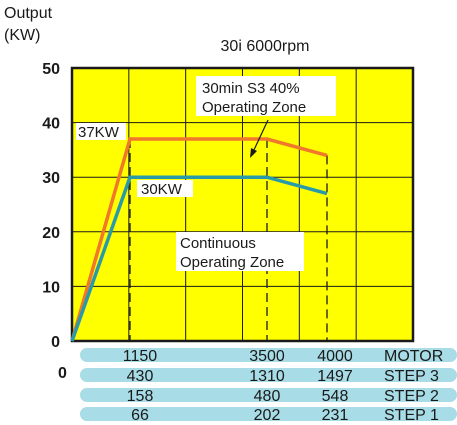 Image resolution: width=457 pixels, height=425 pixels. What do you see at coordinates (411, 376) in the screenshot?
I see `speed-row-label: STEP 3` at bounding box center [411, 376].